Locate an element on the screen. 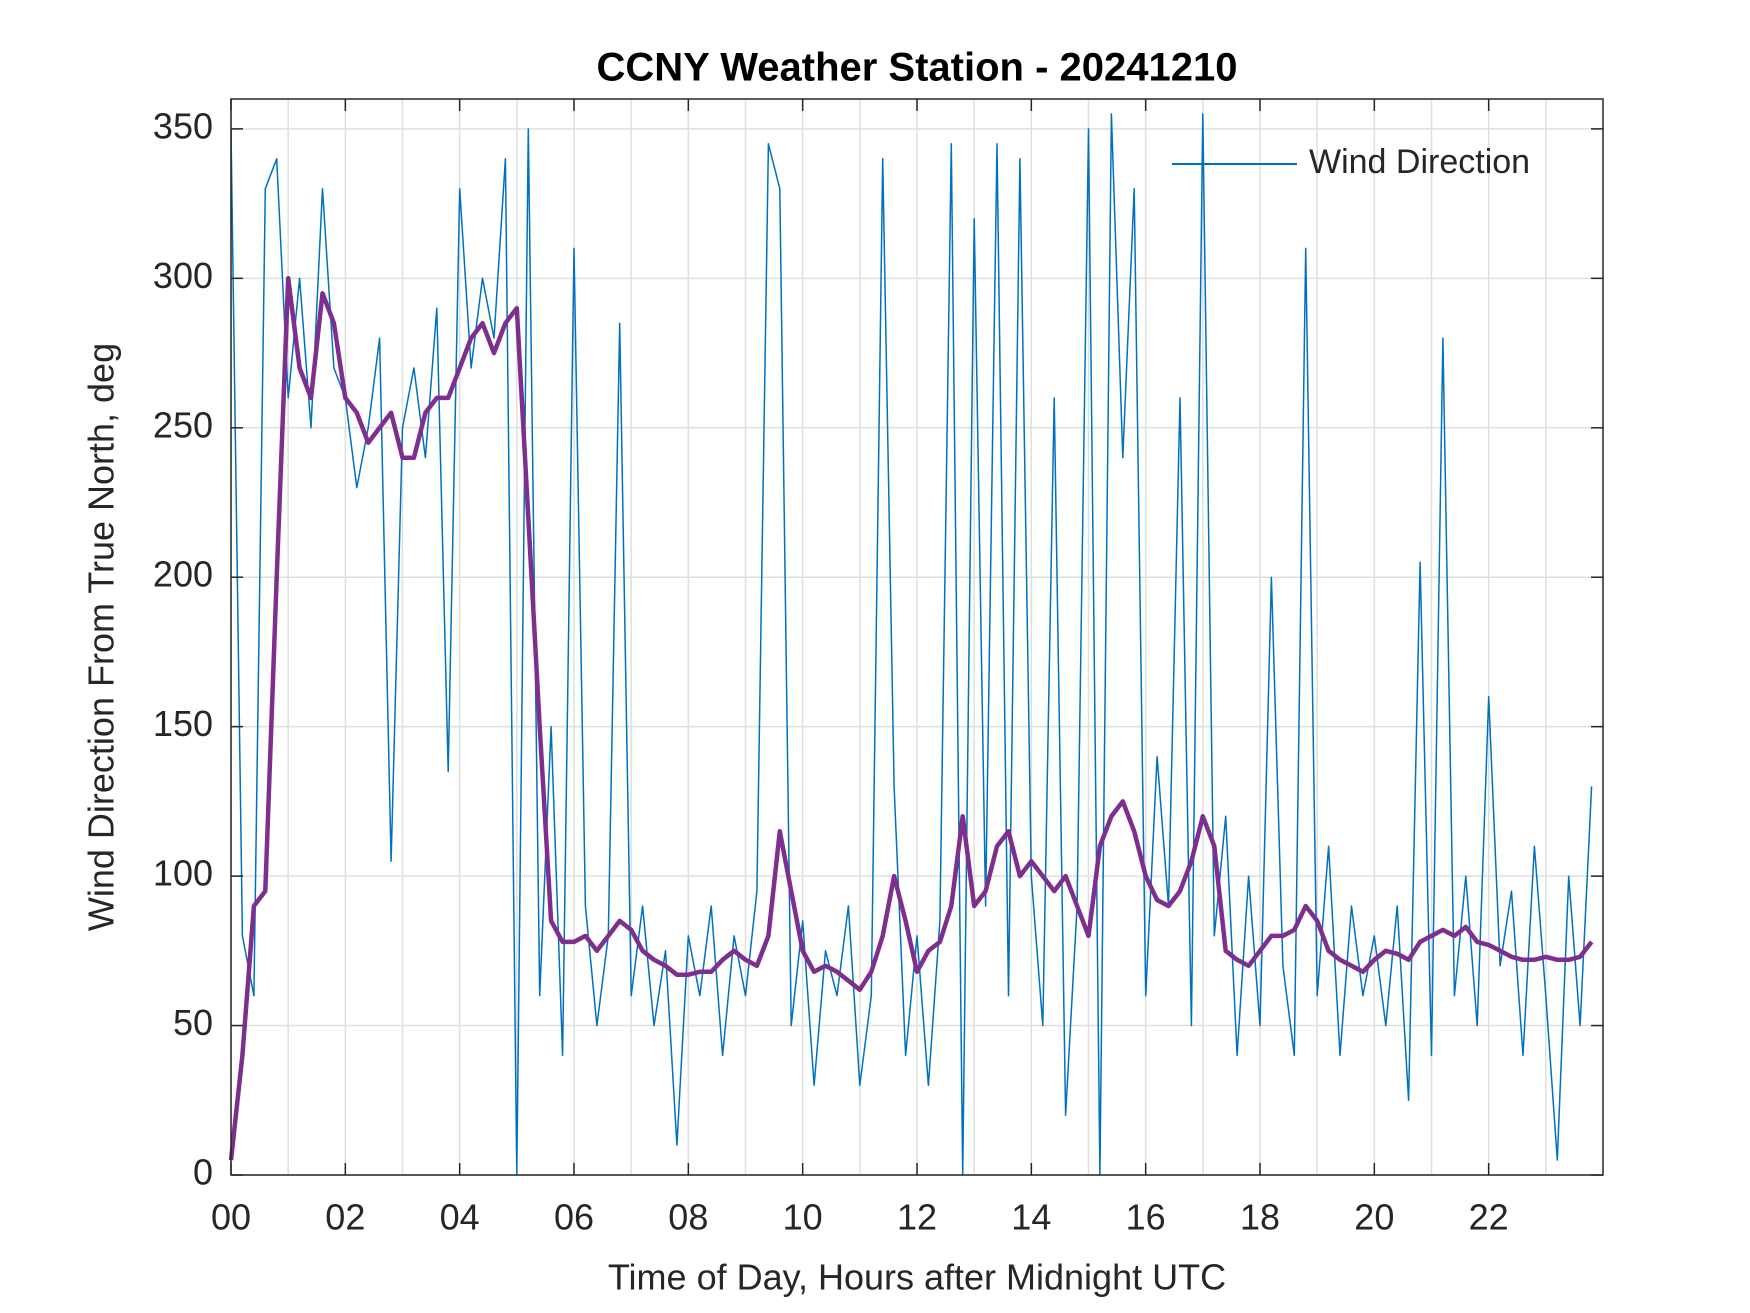  x-tick-label: 20 is located at coordinates (1374, 1217).